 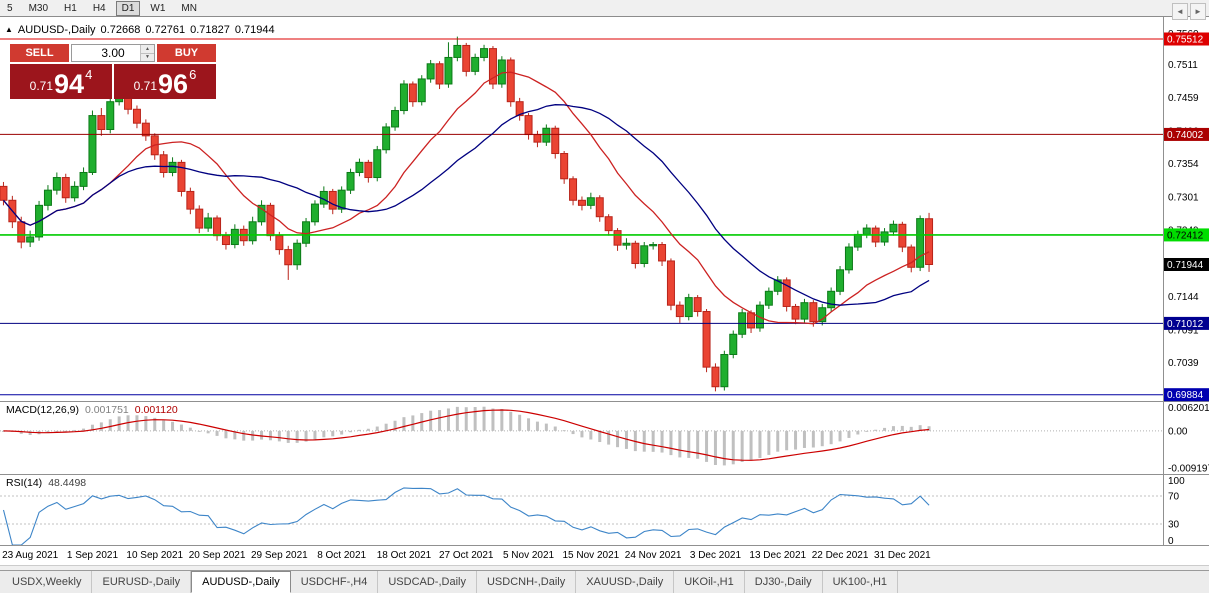 What do you see at coordinates (1180, 11) in the screenshot?
I see `tab-scroll-left-icon: ◄` at bounding box center [1180, 11].